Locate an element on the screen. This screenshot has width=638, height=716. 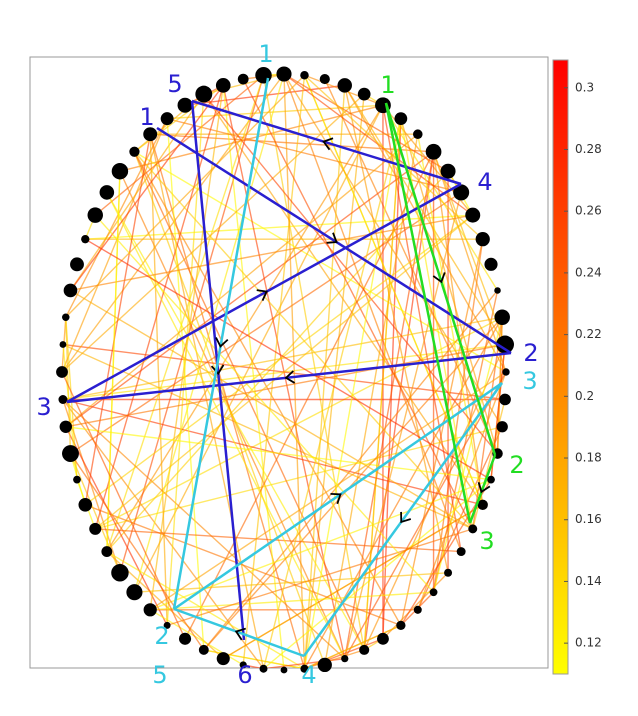
colorbar-tick-label: 0.18 is located at coordinates (588, 458).